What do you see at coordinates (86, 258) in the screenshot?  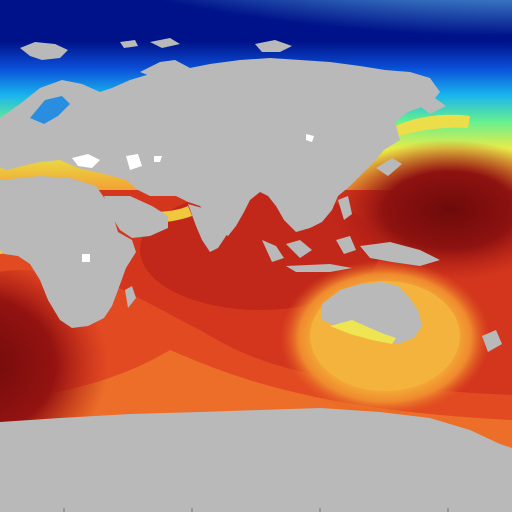 I see `lake-victoria-white` at bounding box center [86, 258].